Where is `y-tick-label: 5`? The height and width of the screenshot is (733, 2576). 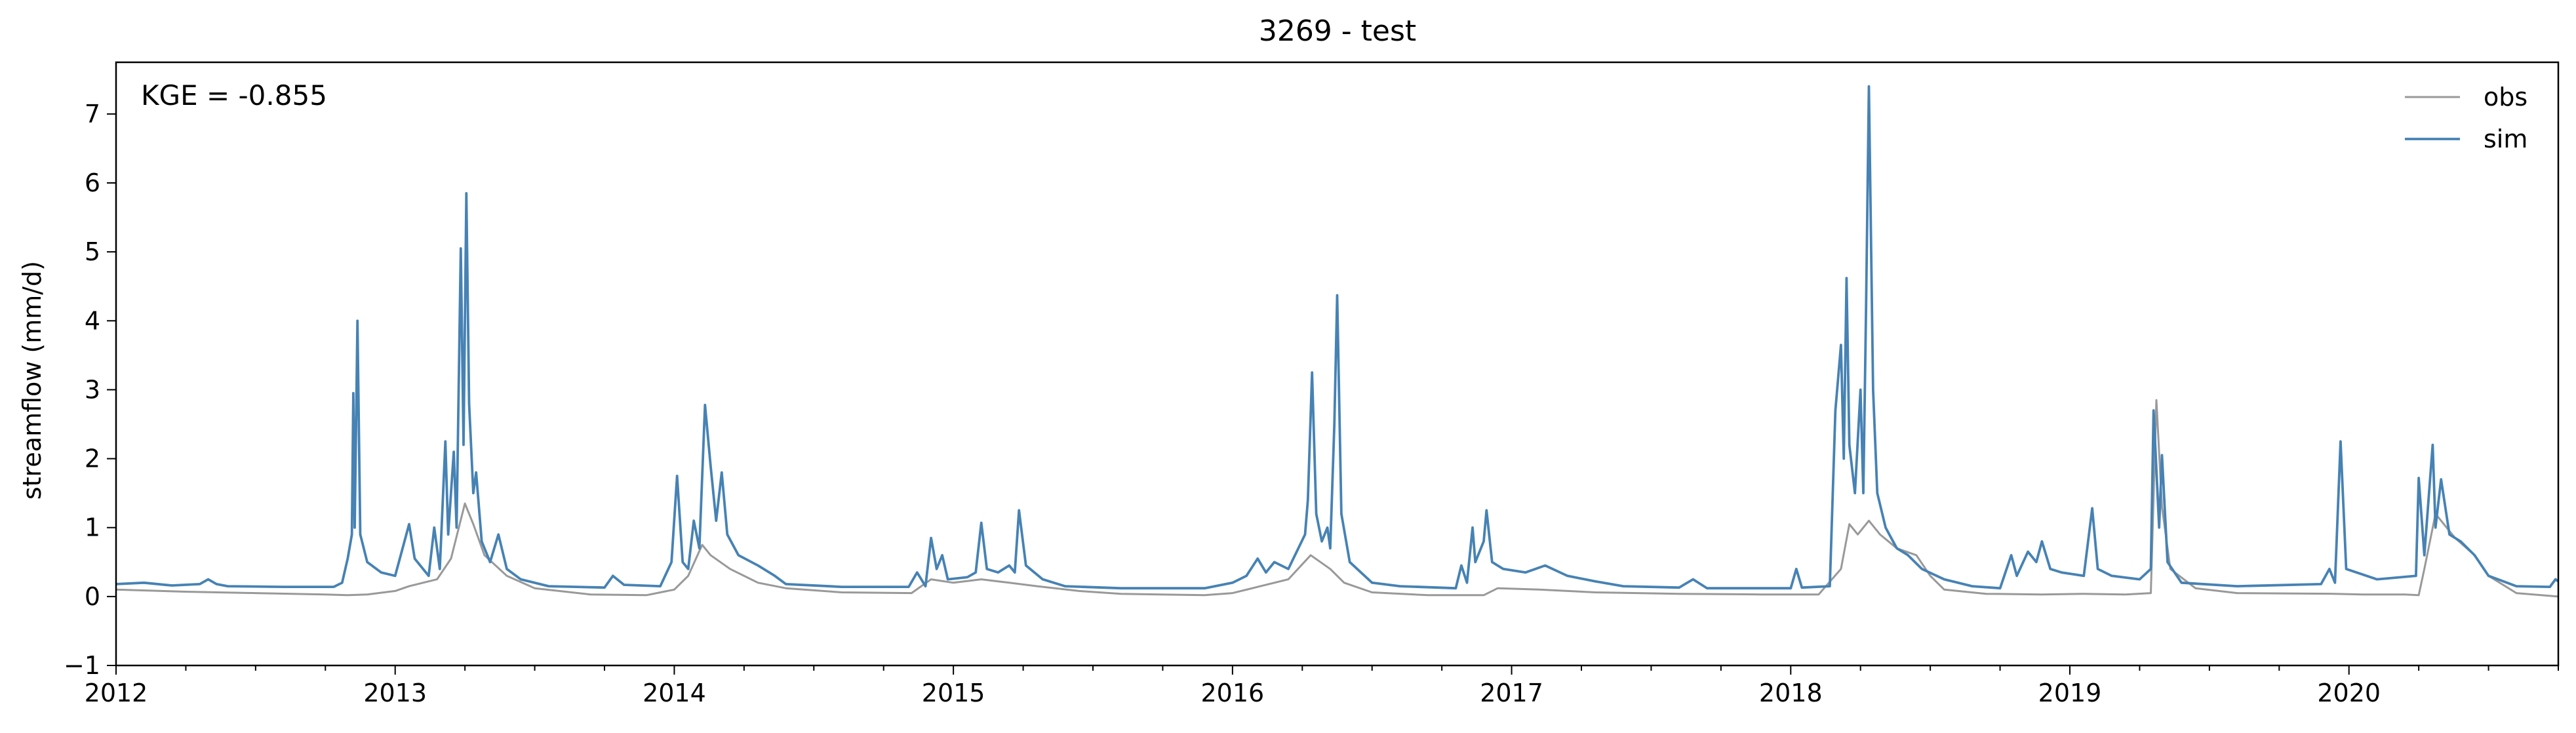 y-tick-label: 5 is located at coordinates (92, 251).